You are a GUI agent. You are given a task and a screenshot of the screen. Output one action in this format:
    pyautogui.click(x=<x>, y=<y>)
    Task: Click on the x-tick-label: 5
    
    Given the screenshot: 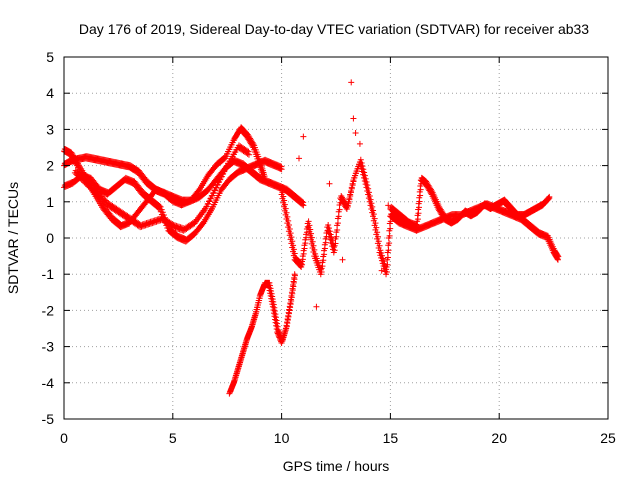 What is the action you would take?
    pyautogui.click(x=173, y=438)
    